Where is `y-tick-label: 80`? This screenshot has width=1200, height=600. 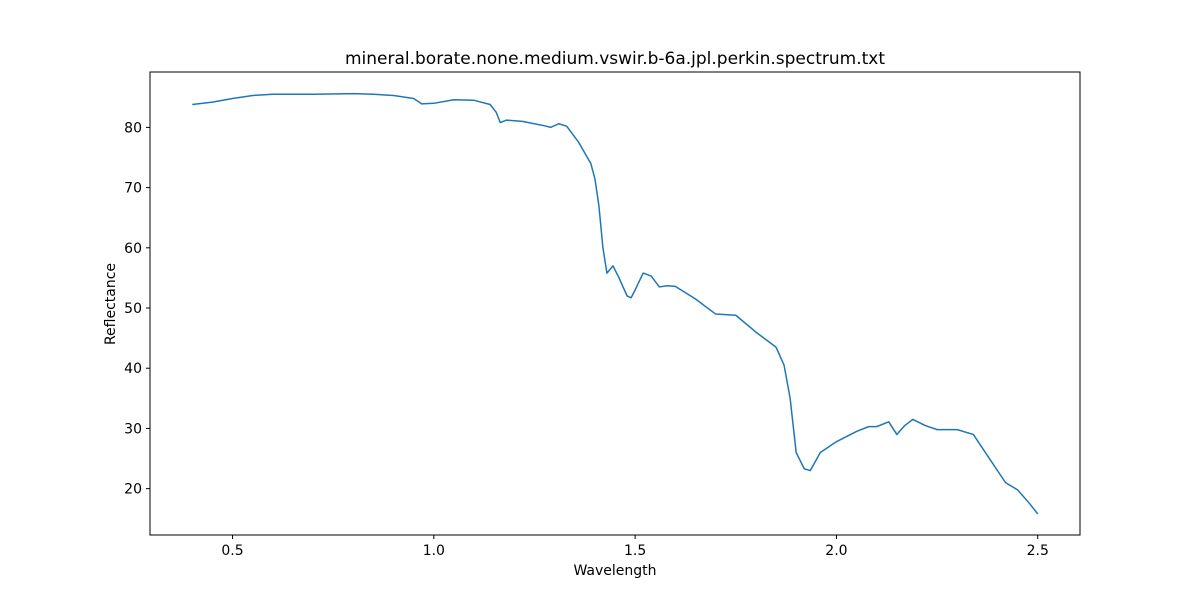 y-tick-label: 80 is located at coordinates (133, 128).